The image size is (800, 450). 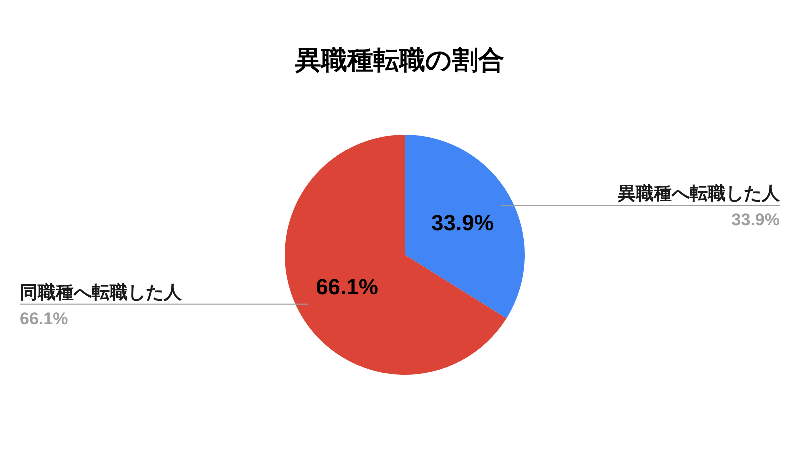 What do you see at coordinates (756, 220) in the screenshot?
I see `text: 33.9%` at bounding box center [756, 220].